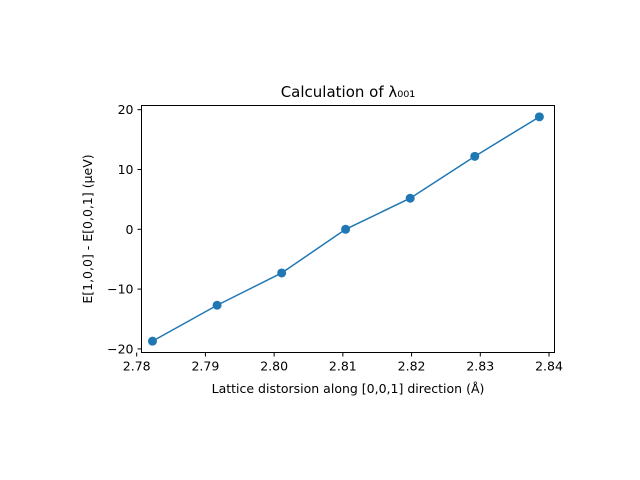  I want to click on x-tick-label: 2.83, so click(480, 366).